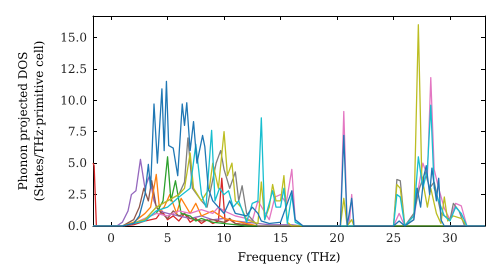 This screenshot has width=500, height=280. What do you see at coordinates (337, 238) in the screenshot?
I see `x-tick-label: 20` at bounding box center [337, 238].